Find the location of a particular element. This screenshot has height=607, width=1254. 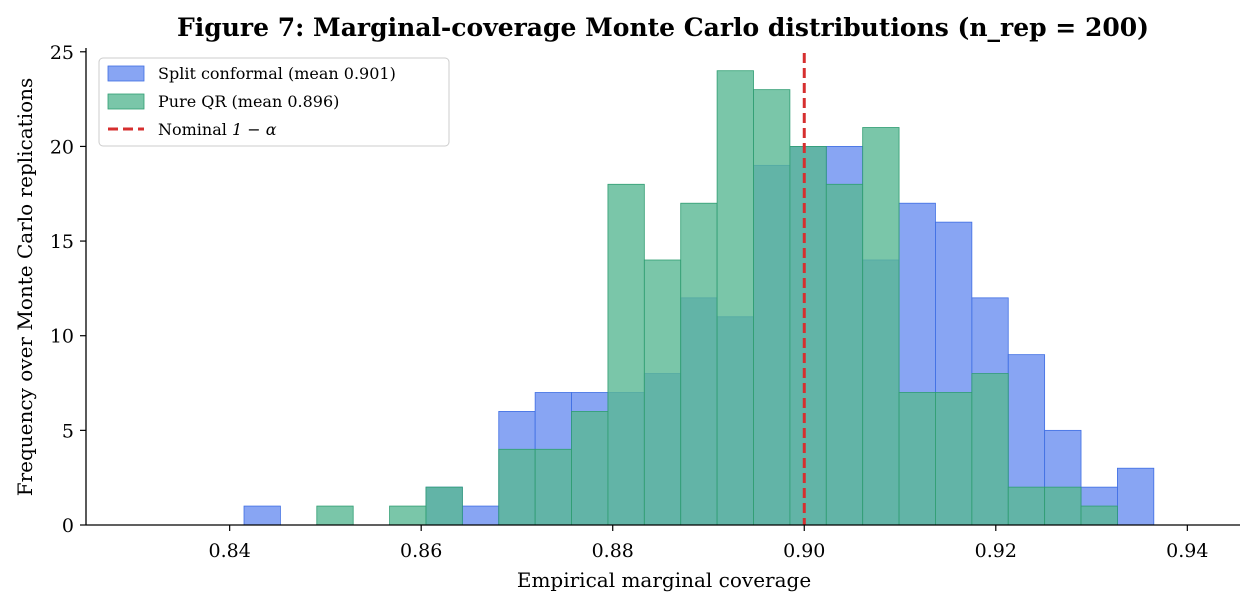

y-axis-label: Frequency over Monte Carlo replications is located at coordinates (25, 287).